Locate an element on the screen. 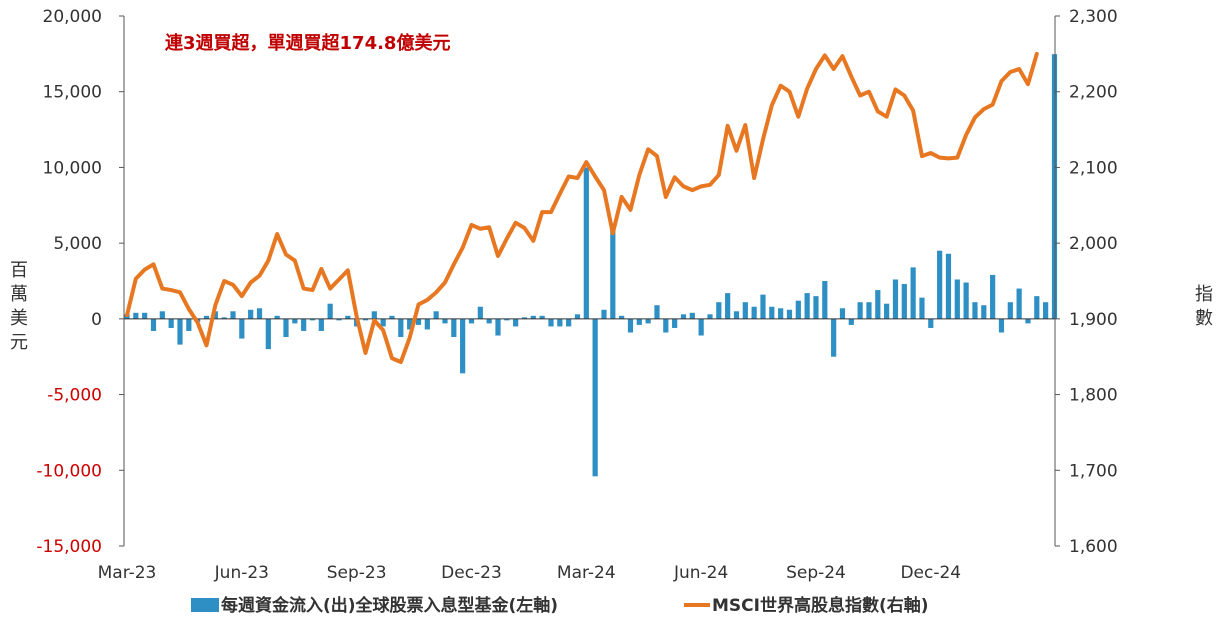 This screenshot has height=630, width=1226. left-axis-tick-label: -10,000 is located at coordinates (69, 471).